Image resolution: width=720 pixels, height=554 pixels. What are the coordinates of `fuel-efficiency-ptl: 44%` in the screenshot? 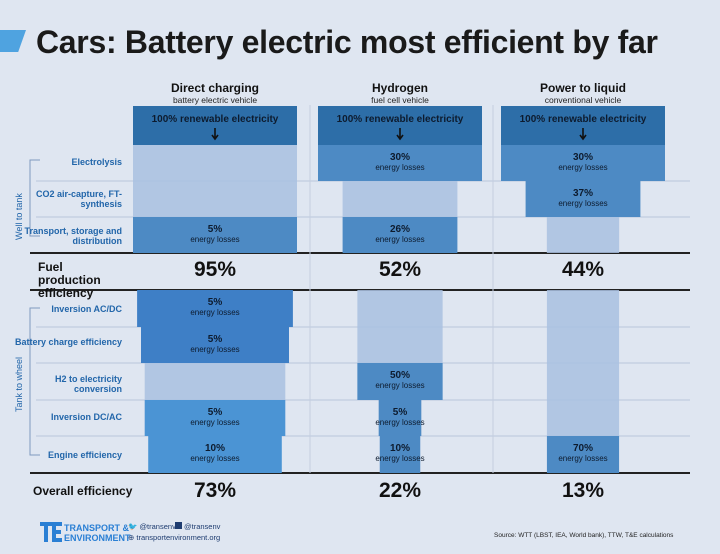 It's located at (583, 269).